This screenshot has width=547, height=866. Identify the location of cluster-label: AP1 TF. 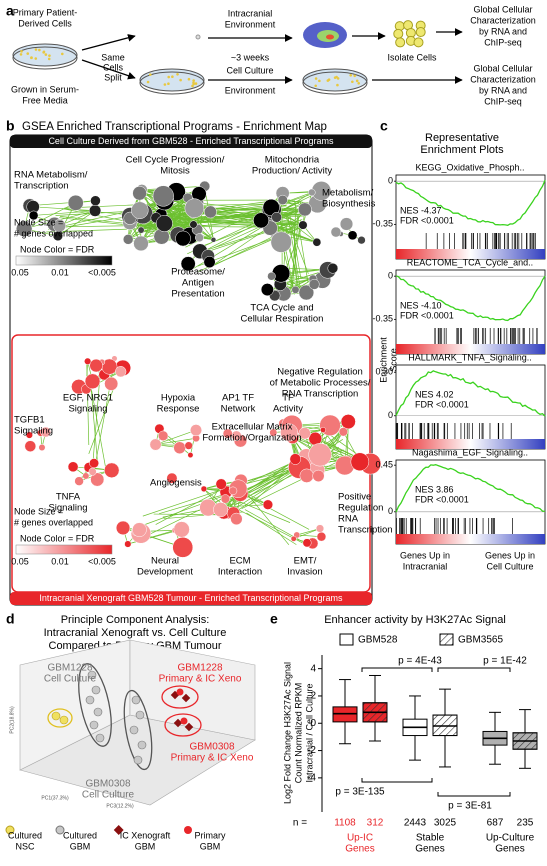
(238, 398).